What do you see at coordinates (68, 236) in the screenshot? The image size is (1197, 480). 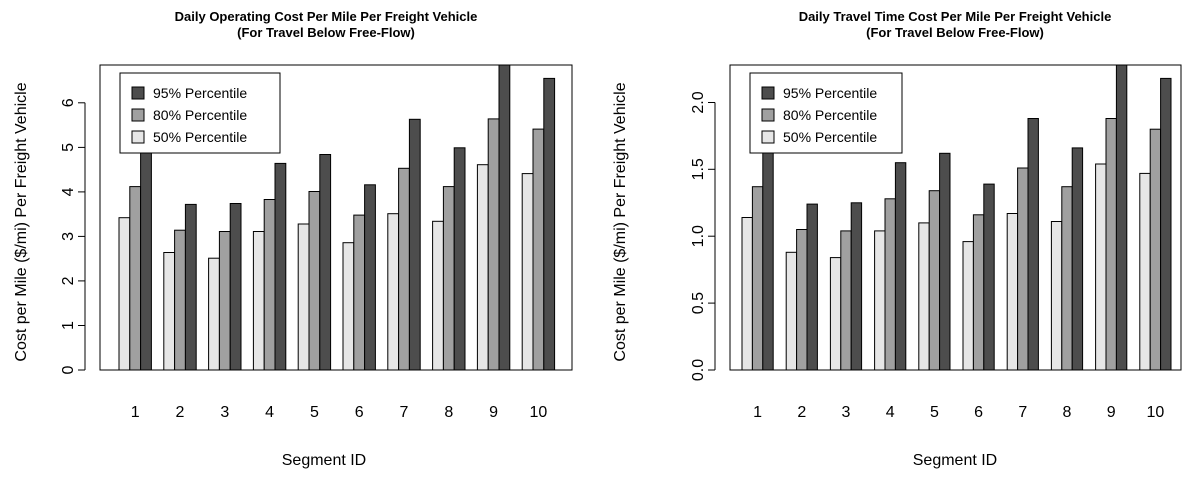 I see `y-tick-label: 3` at bounding box center [68, 236].